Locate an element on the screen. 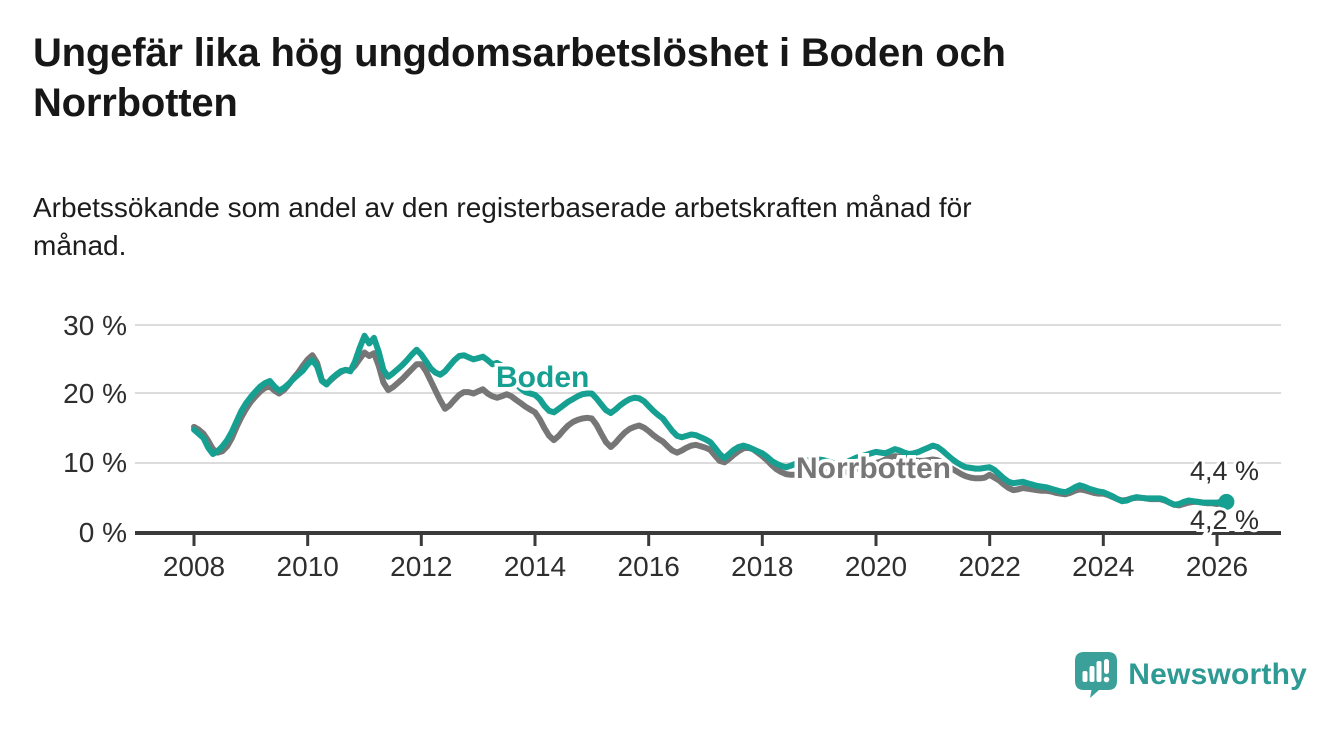 This screenshot has width=1340, height=734. boden-end-value-label: 4,4 % is located at coordinates (1224, 471).